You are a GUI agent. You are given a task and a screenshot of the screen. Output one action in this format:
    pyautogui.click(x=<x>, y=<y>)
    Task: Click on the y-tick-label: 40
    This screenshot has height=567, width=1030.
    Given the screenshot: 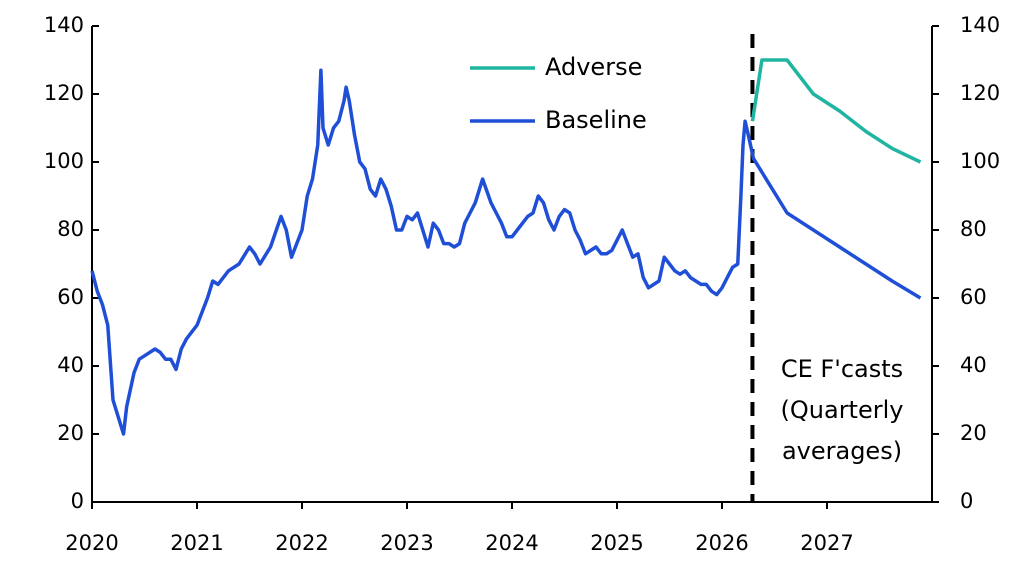 What is the action you would take?
    pyautogui.click(x=70, y=365)
    